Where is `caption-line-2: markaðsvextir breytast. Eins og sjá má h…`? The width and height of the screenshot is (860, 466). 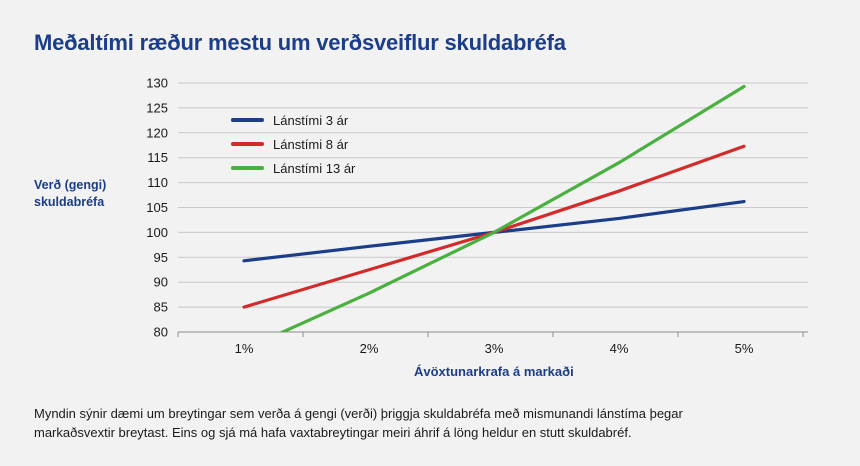 caption-line-2: markaðsvextir breytast. Eins og sjá má h… is located at coordinates (333, 432).